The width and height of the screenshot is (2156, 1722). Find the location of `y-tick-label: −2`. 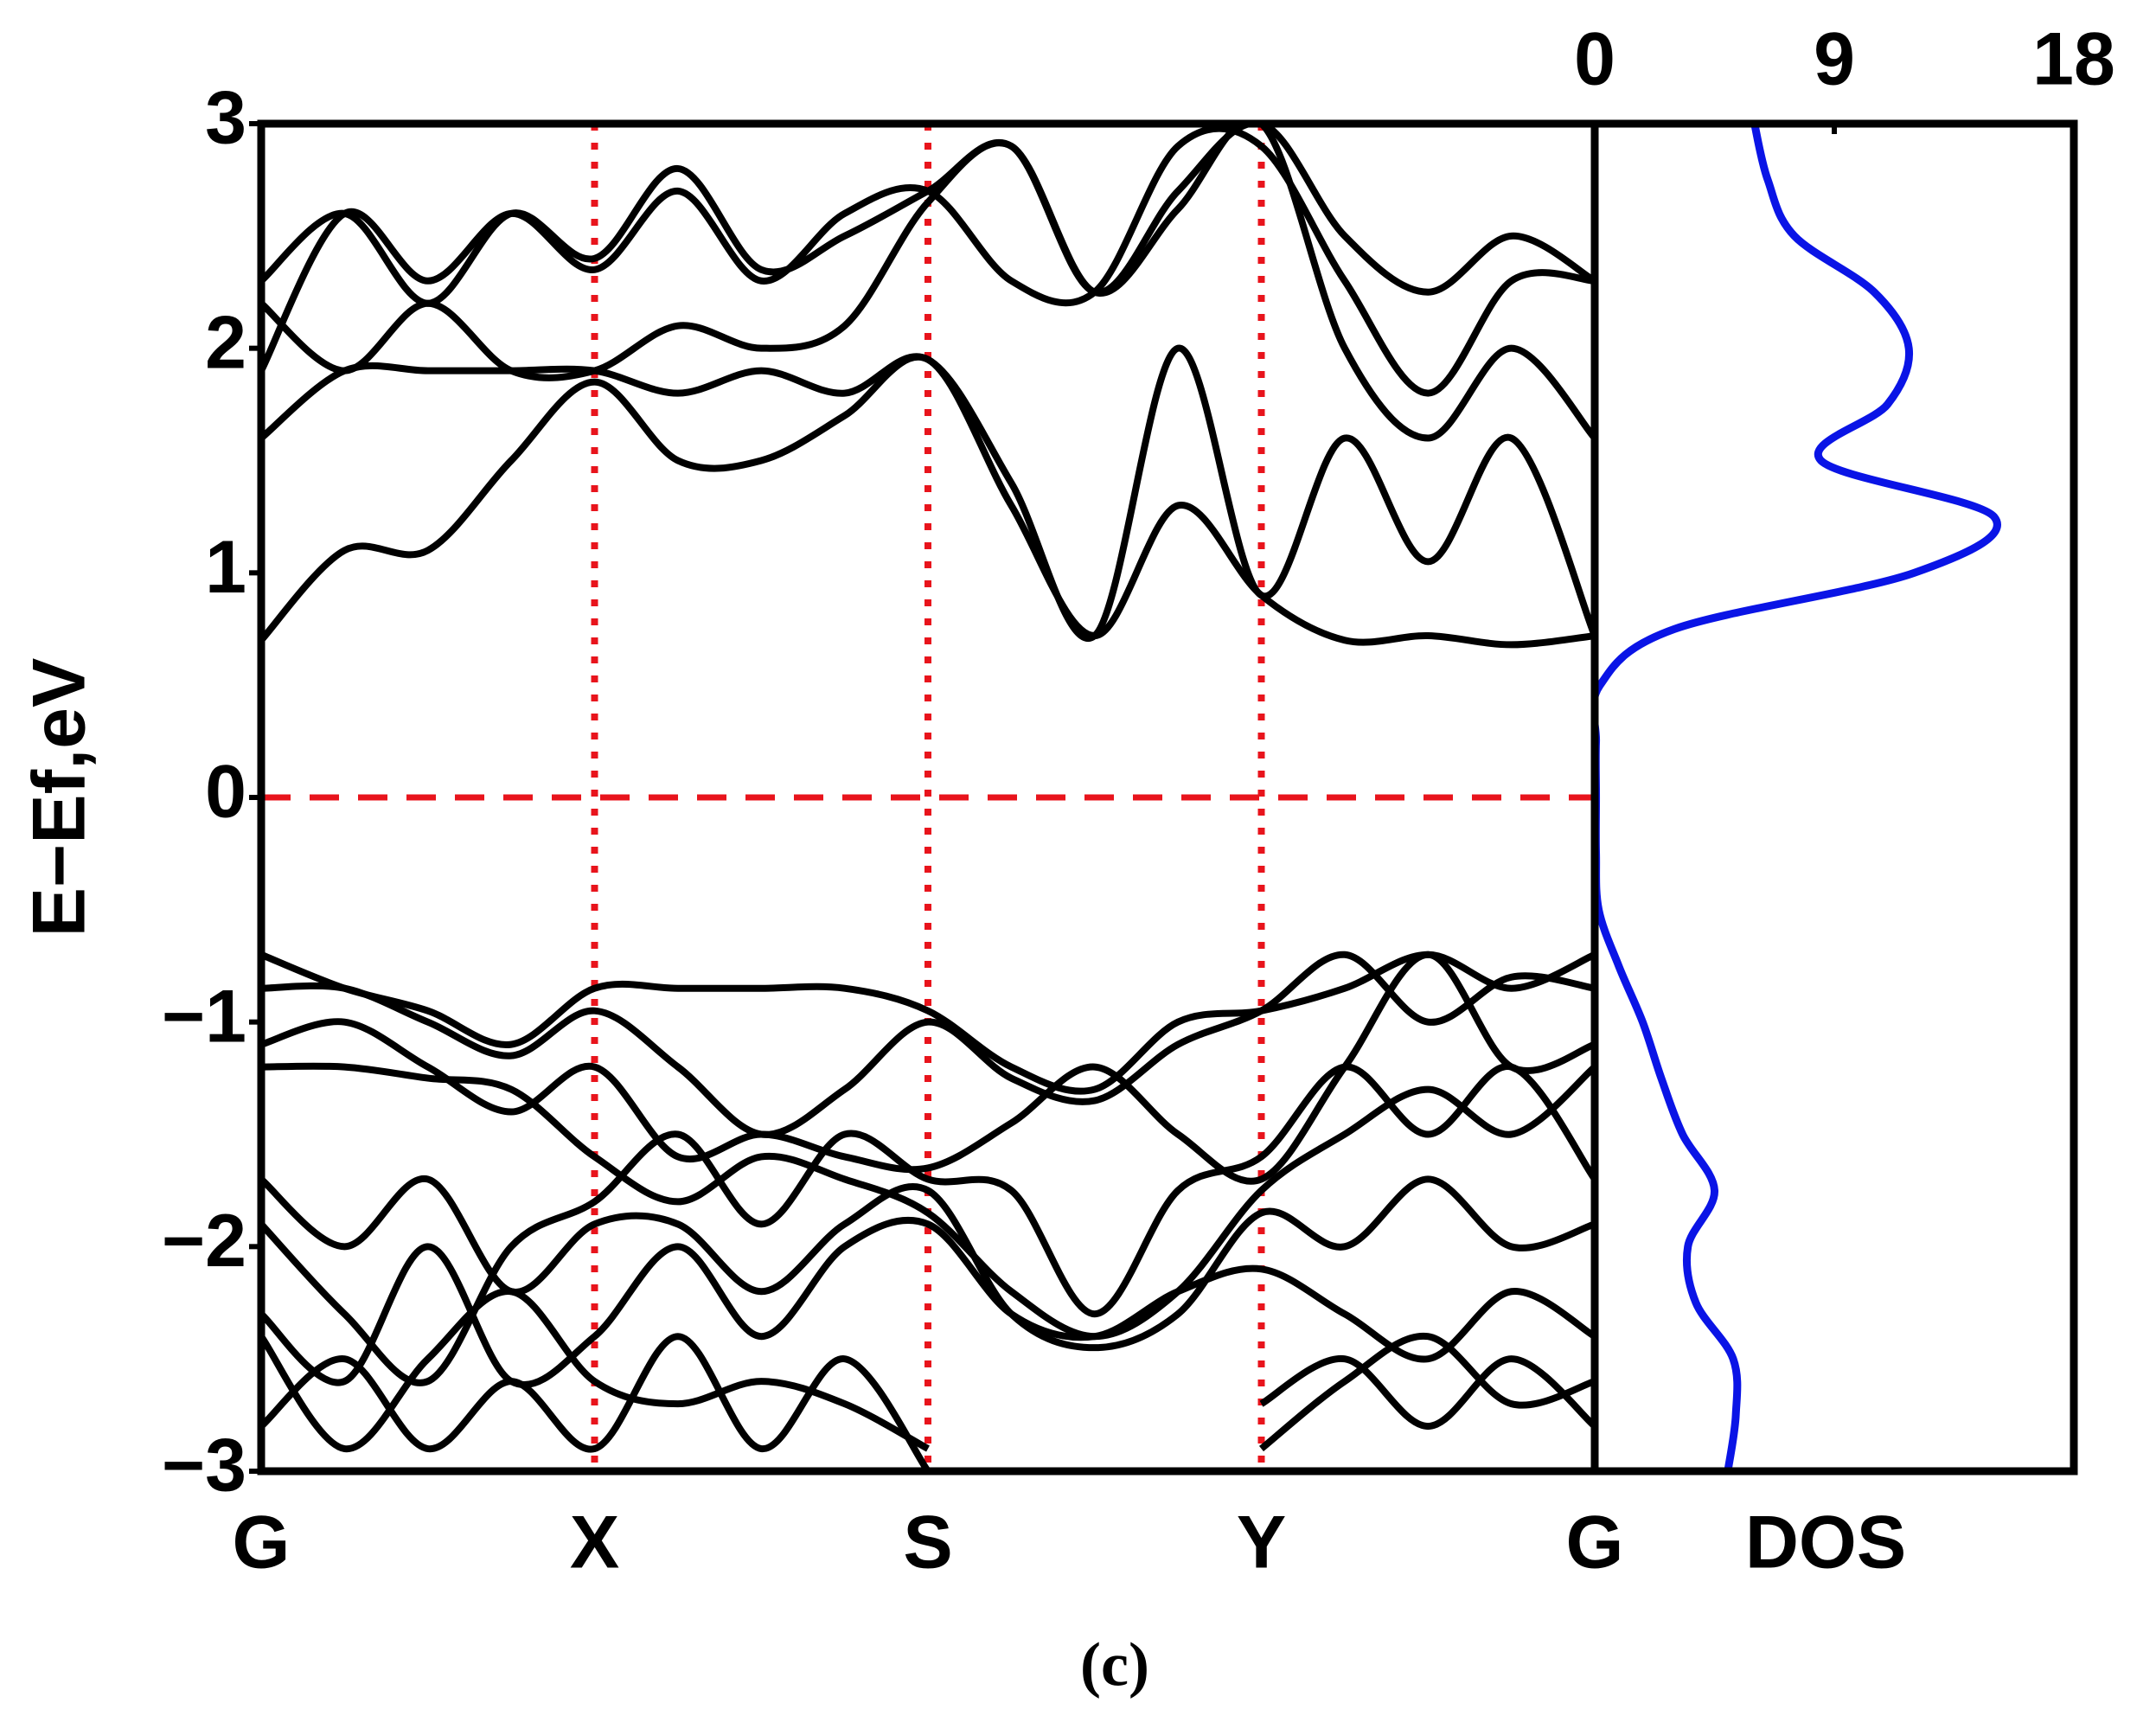

y-tick-label: −2 is located at coordinates (204, 1241).